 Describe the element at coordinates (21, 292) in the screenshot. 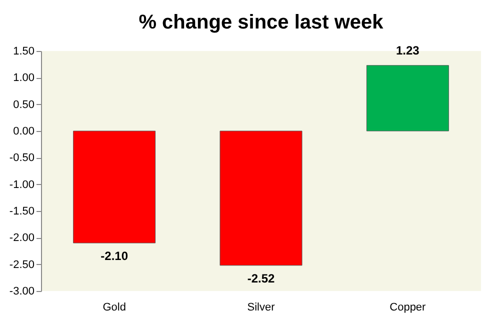

I see `y-tick-label: -3.00` at that location.